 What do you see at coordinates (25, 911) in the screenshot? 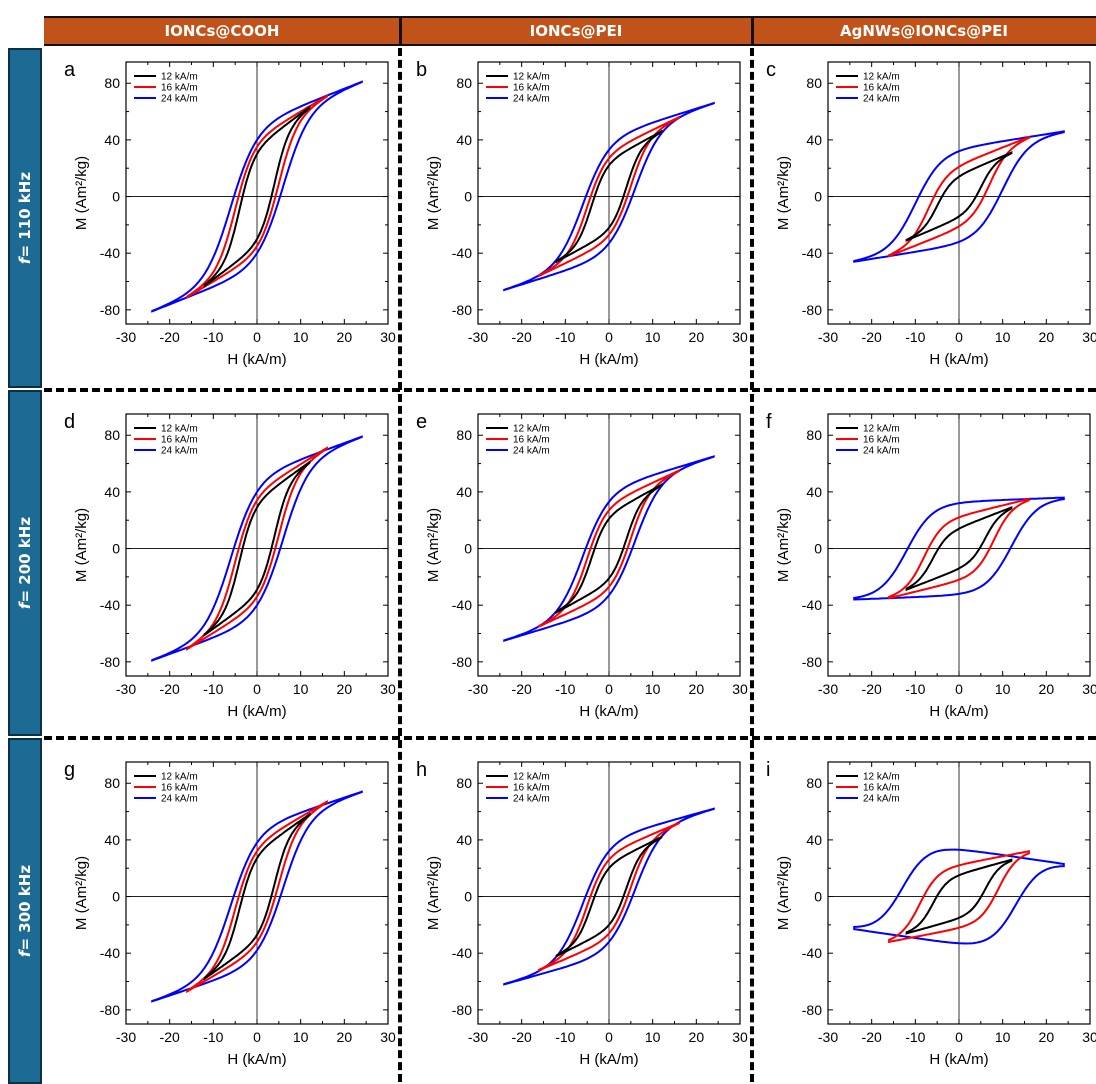
I see `row-header-300khz: f= 300 kHz` at bounding box center [25, 911].